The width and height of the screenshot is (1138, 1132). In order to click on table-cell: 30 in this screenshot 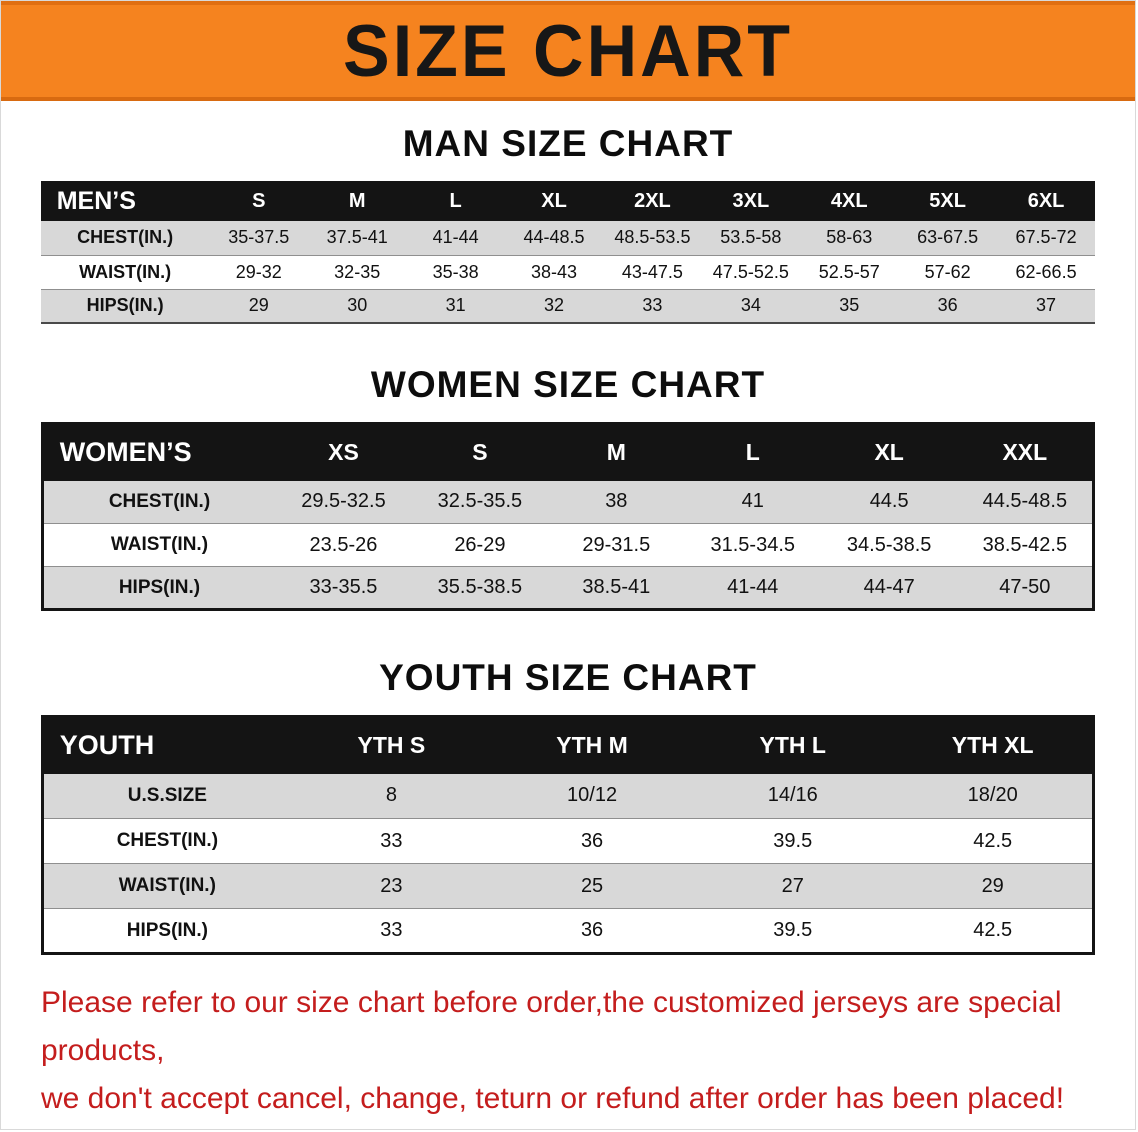, I will do `click(357, 305)`.